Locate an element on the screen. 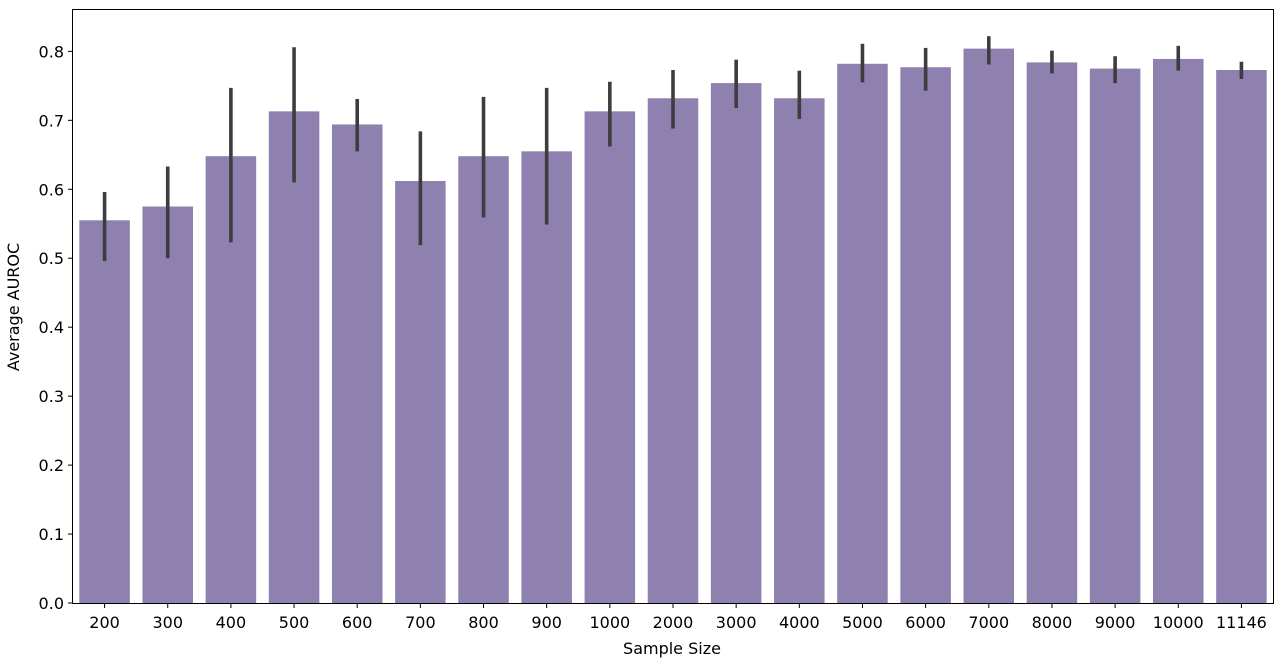  x-tick-label: 900 is located at coordinates (546, 622).